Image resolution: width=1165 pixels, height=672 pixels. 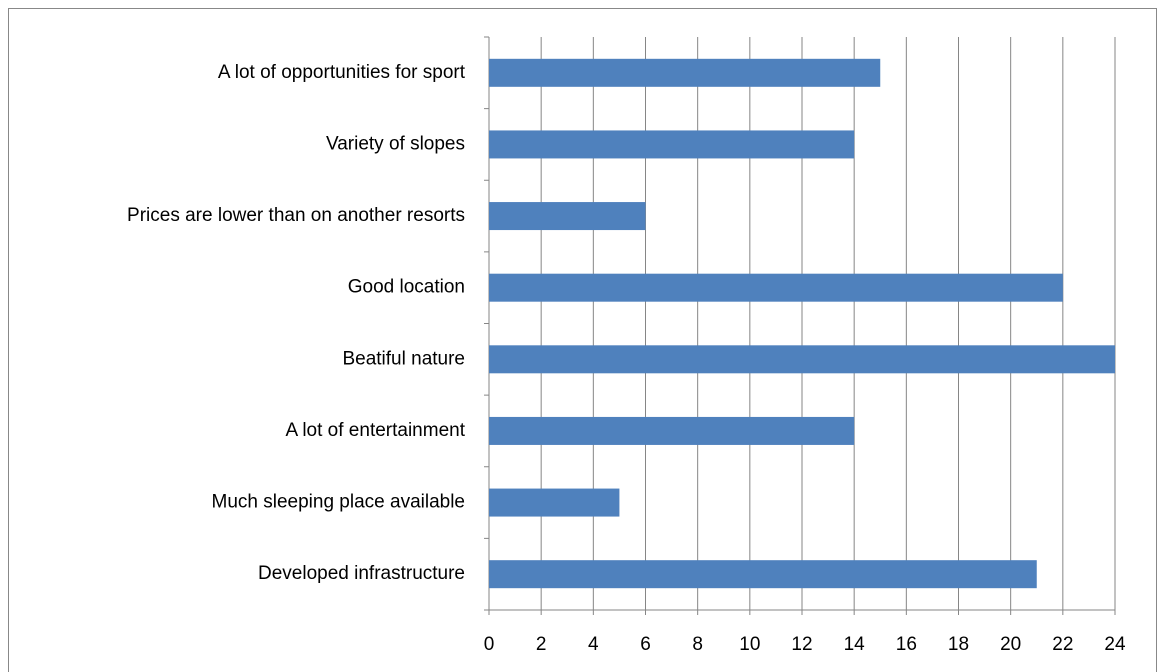 I want to click on x-tick-label: 14, so click(x=855, y=644).